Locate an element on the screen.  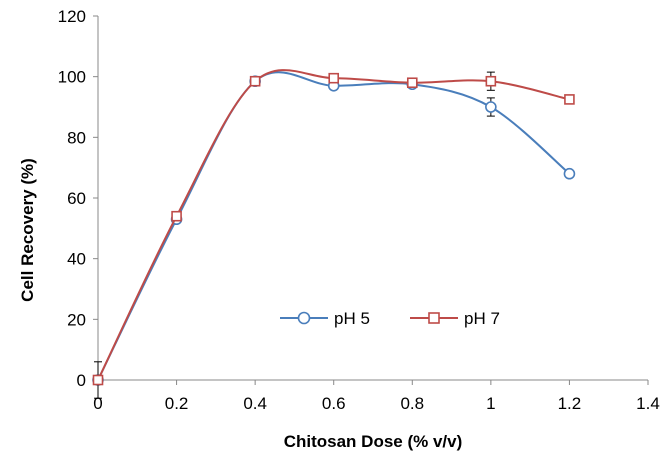
legend-item: pH 5 is located at coordinates (325, 318).